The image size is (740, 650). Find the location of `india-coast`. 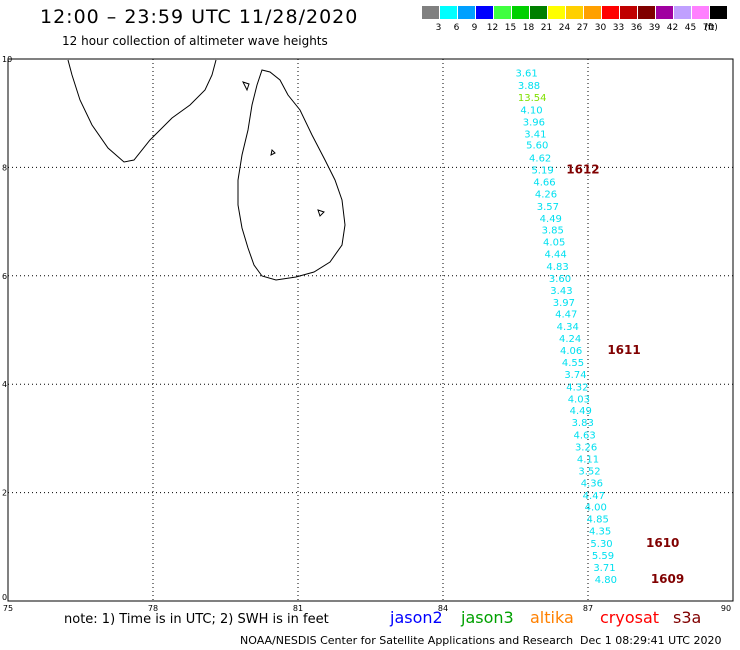

india-coast is located at coordinates (142, 111).